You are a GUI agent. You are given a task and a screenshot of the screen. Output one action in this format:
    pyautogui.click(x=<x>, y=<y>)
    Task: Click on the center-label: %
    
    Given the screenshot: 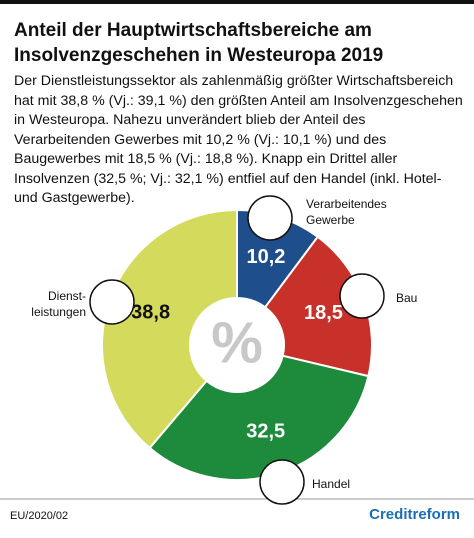 What is the action you would take?
    pyautogui.click(x=237, y=342)
    